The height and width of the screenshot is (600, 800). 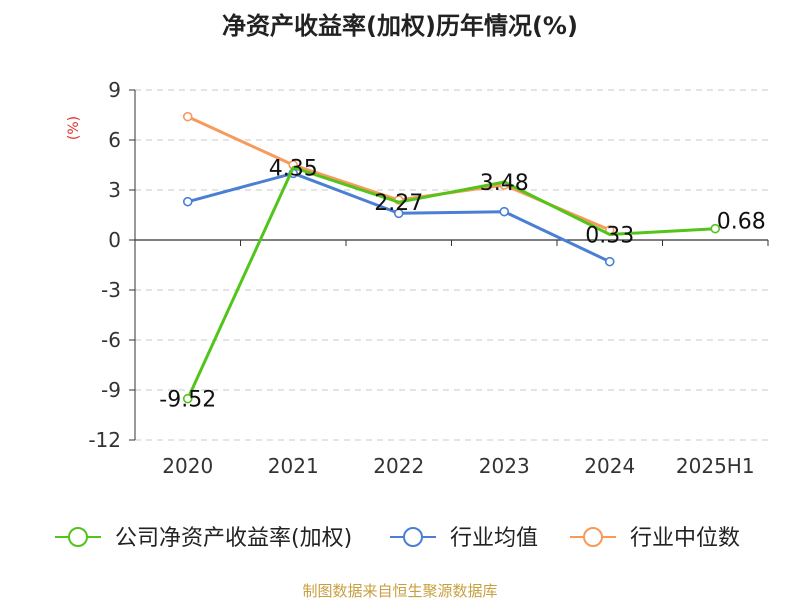 What do you see at coordinates (609, 236) in the screenshot?
I see `data-label: 0.33` at bounding box center [609, 236].